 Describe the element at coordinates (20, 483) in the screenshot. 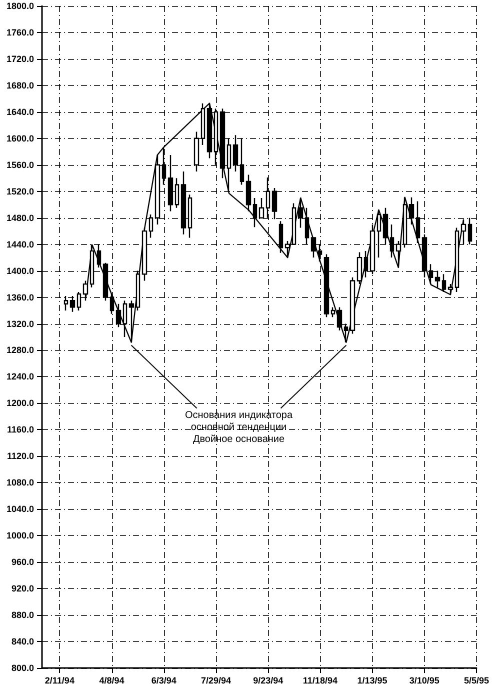

I see `y-tick-label: 1080.0` at that location.